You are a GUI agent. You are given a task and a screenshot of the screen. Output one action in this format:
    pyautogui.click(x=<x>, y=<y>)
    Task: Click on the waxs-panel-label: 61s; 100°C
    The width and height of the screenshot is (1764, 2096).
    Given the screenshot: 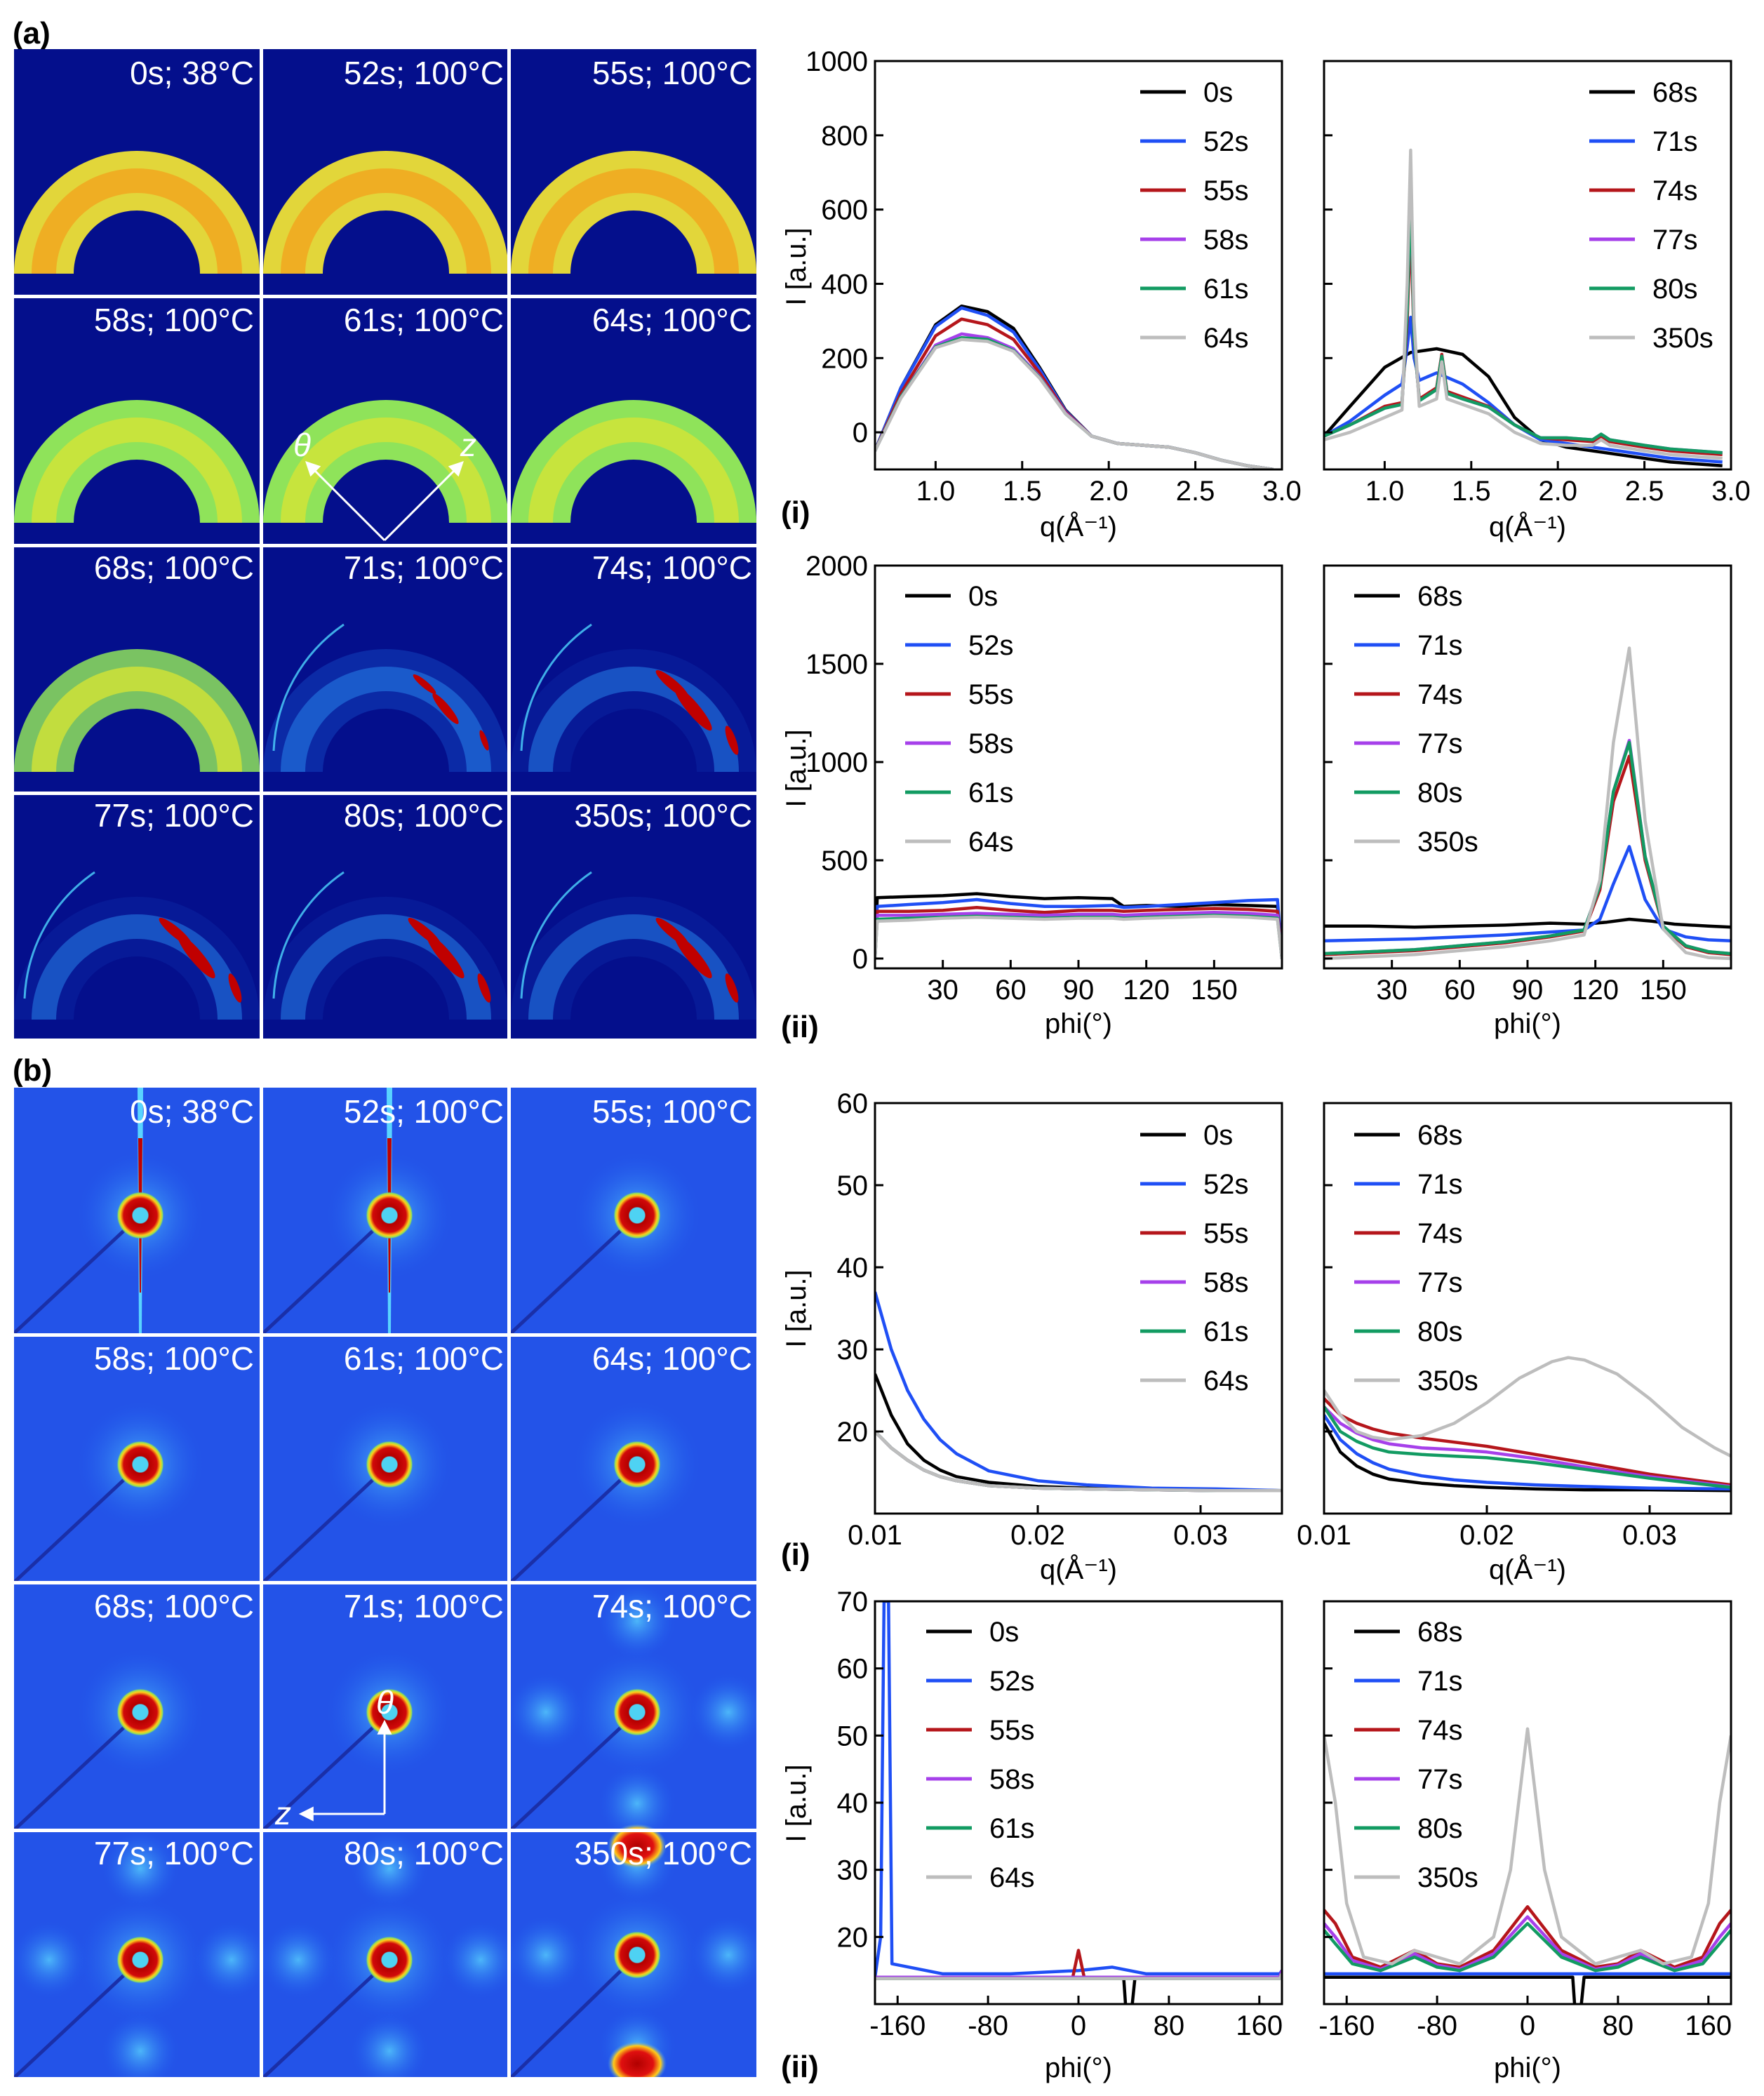 What is the action you would take?
    pyautogui.click(x=424, y=320)
    